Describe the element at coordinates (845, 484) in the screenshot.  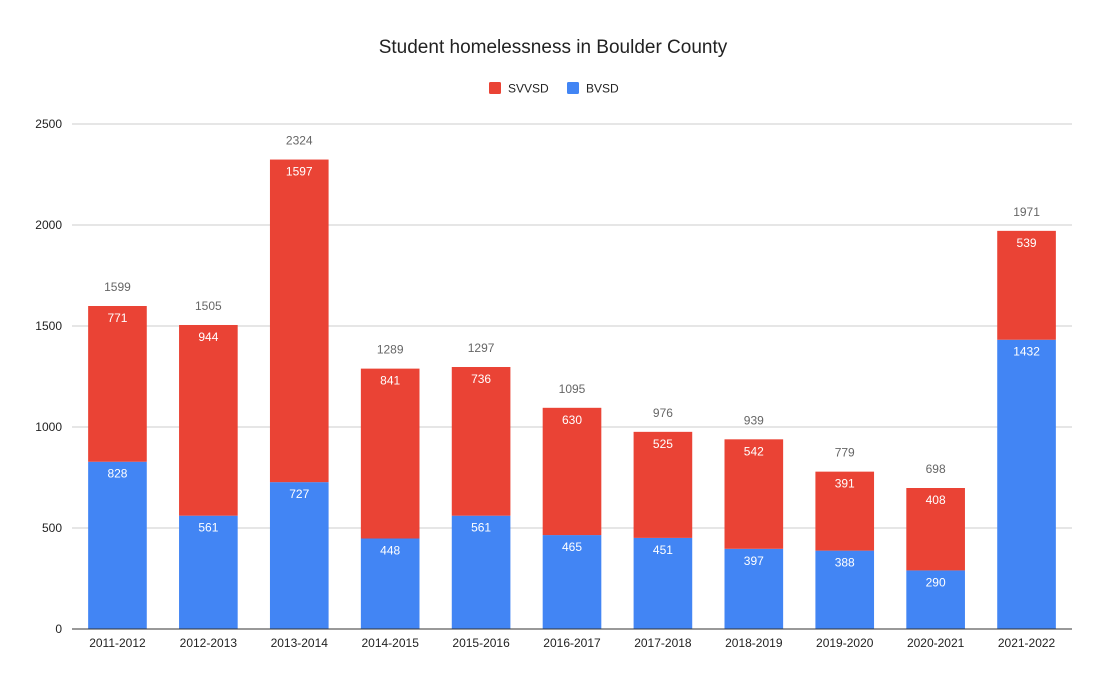
I see `data-label: 391` at that location.